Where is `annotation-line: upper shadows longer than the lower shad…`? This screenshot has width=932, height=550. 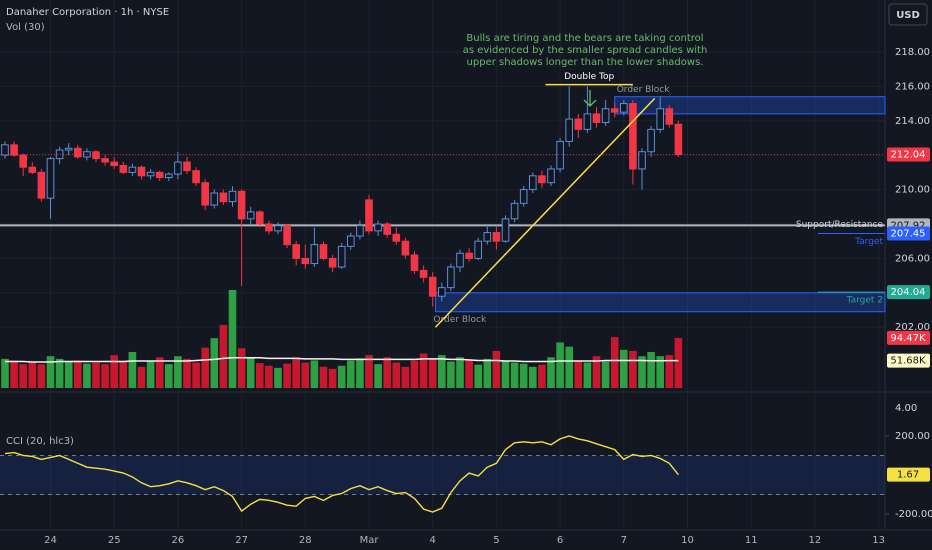 annotation-line: upper shadows longer than the lower shad… is located at coordinates (585, 62).